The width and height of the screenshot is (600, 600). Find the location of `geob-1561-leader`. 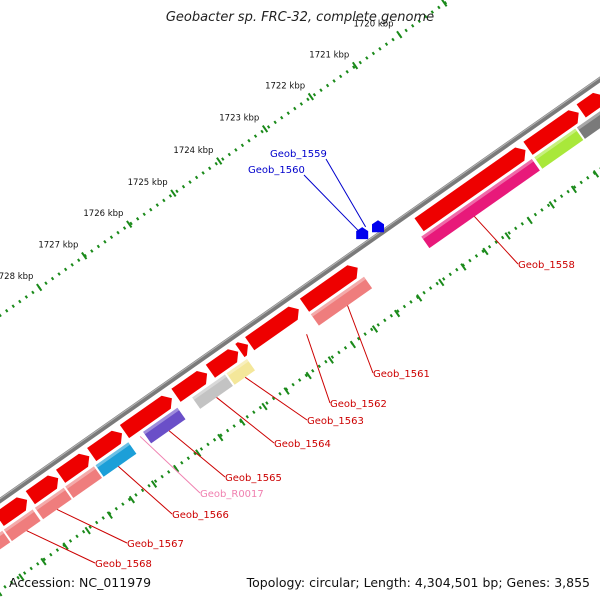

geob-1561-leader is located at coordinates (360, 339).